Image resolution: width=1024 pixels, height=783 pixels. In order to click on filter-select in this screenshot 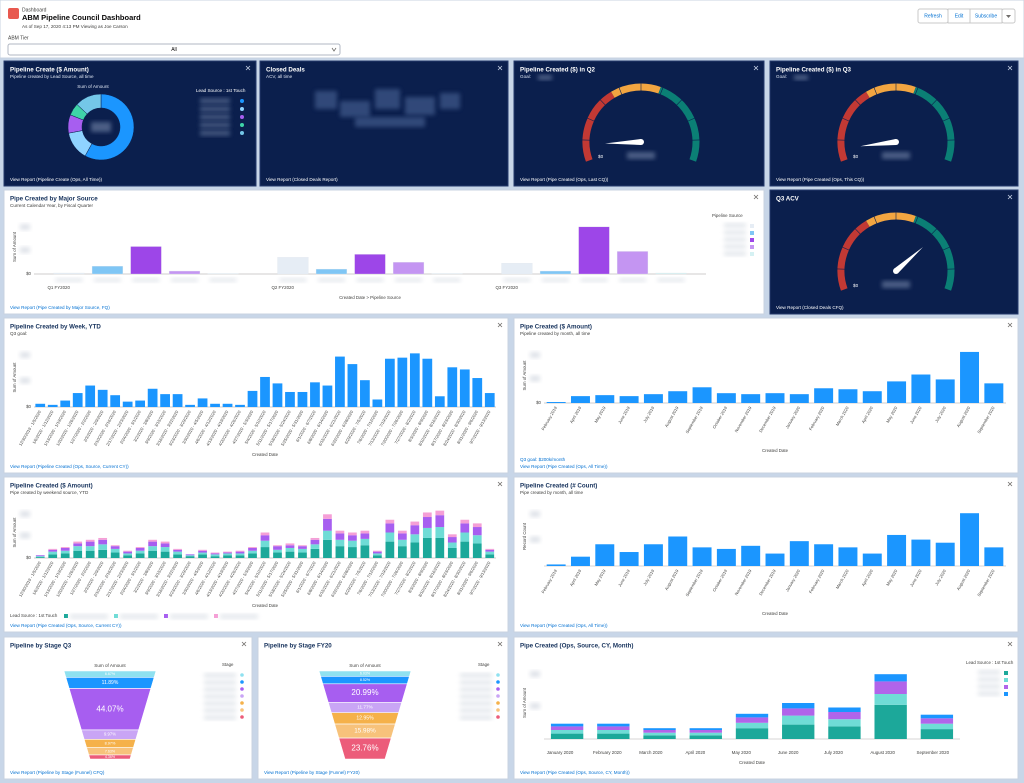, I will do `click(174, 49)`.